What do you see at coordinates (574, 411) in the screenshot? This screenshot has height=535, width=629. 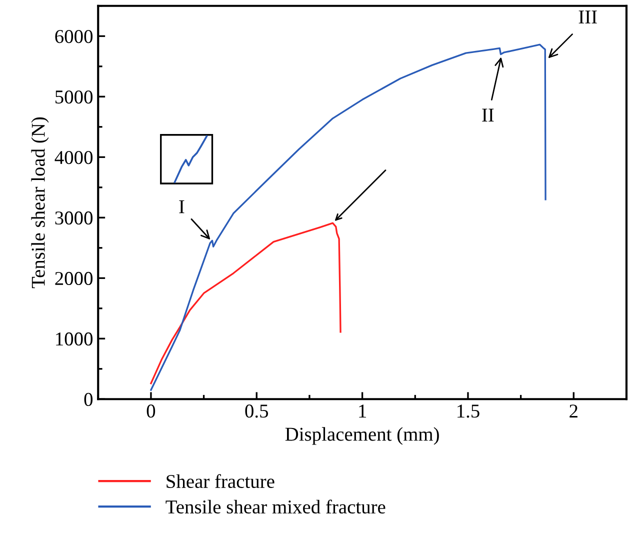 I see `x-tick-label: 2` at bounding box center [574, 411].